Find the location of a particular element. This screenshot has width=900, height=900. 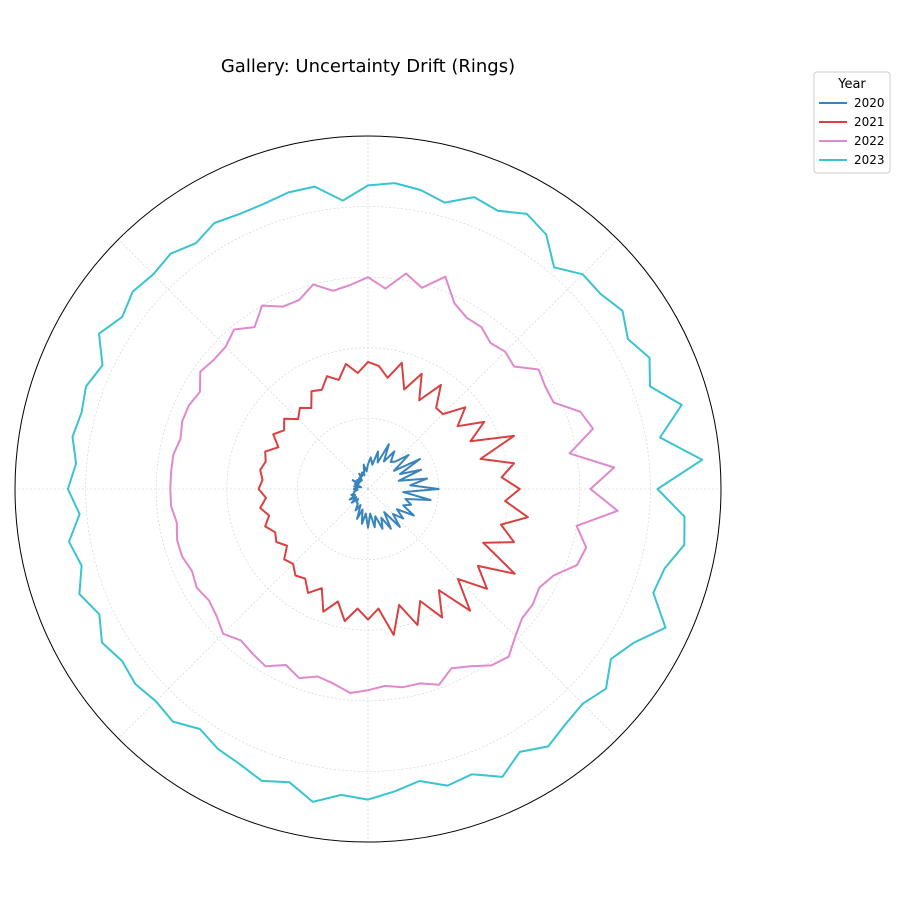

series-line-2020 is located at coordinates (394, 486).